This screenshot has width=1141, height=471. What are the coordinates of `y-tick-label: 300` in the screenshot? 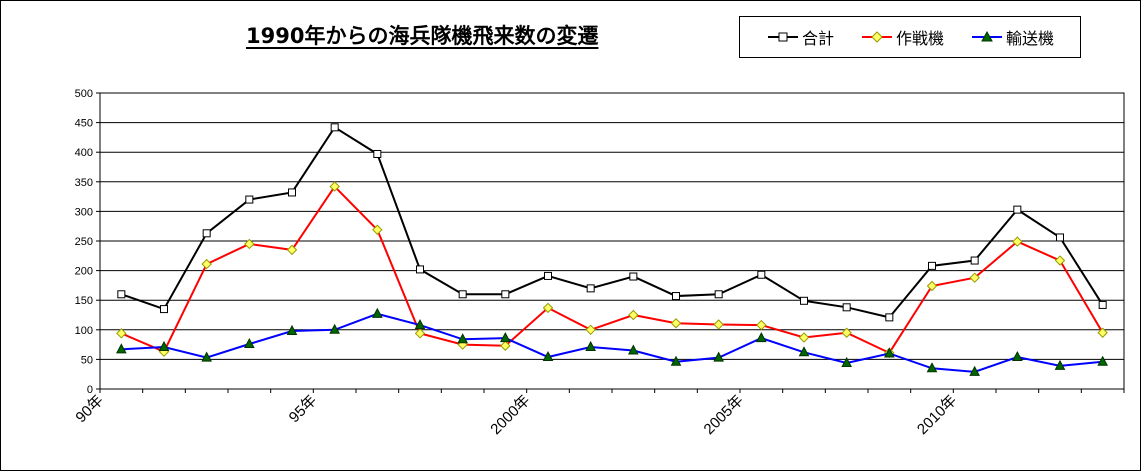 It's located at (84, 212).